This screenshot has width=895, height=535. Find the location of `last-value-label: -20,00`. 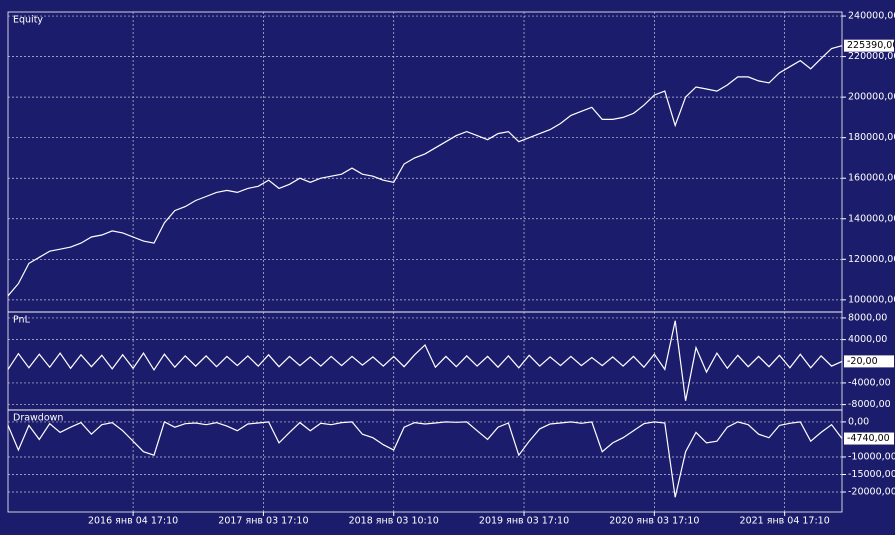

last-value-label: -20,00 is located at coordinates (862, 361).